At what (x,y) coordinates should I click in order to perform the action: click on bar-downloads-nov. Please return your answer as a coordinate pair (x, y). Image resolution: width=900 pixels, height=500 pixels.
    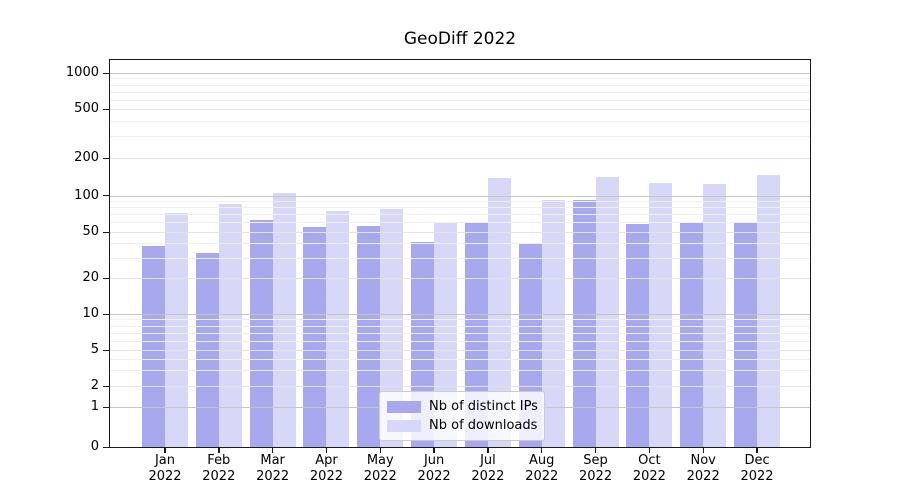
    Looking at the image, I should click on (715, 315).